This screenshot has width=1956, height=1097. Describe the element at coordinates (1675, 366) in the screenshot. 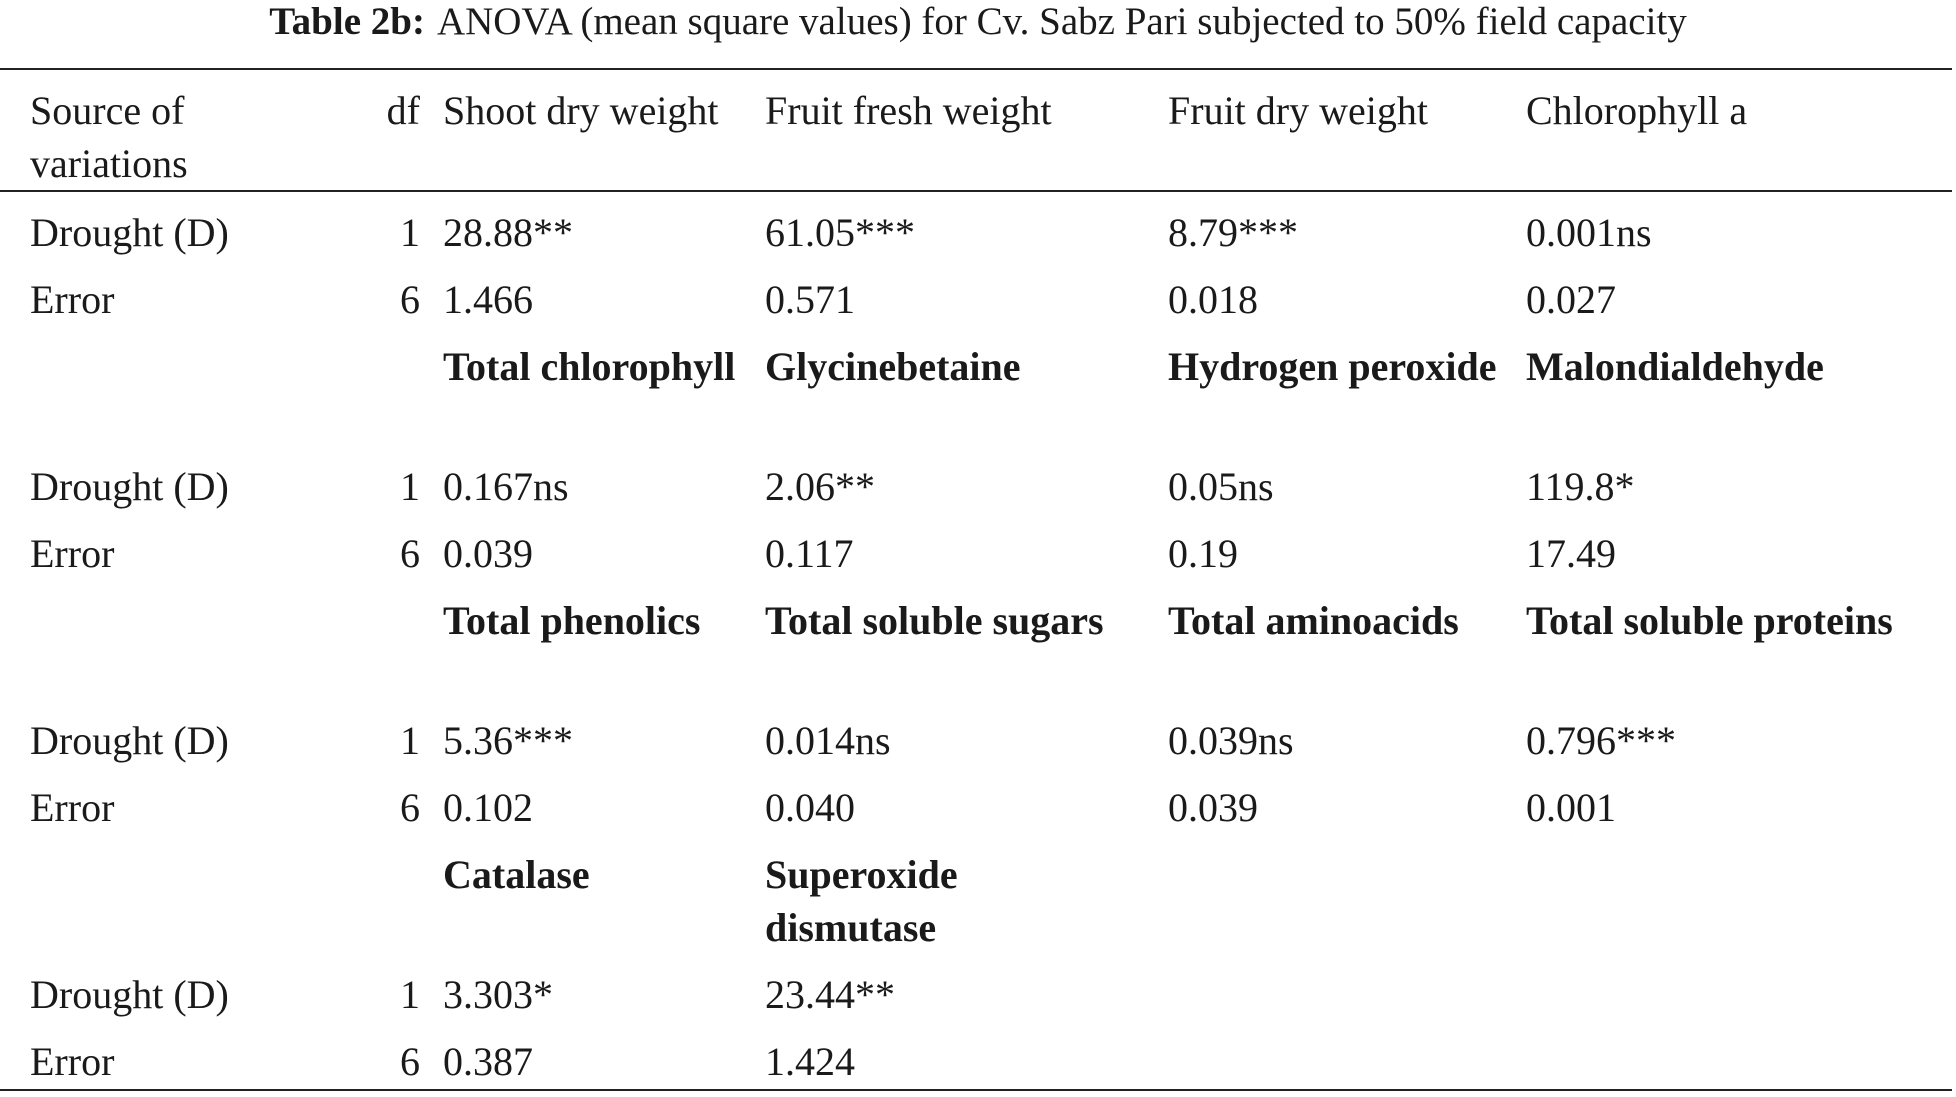

I see `variable-heading: Malondialdehyde` at that location.